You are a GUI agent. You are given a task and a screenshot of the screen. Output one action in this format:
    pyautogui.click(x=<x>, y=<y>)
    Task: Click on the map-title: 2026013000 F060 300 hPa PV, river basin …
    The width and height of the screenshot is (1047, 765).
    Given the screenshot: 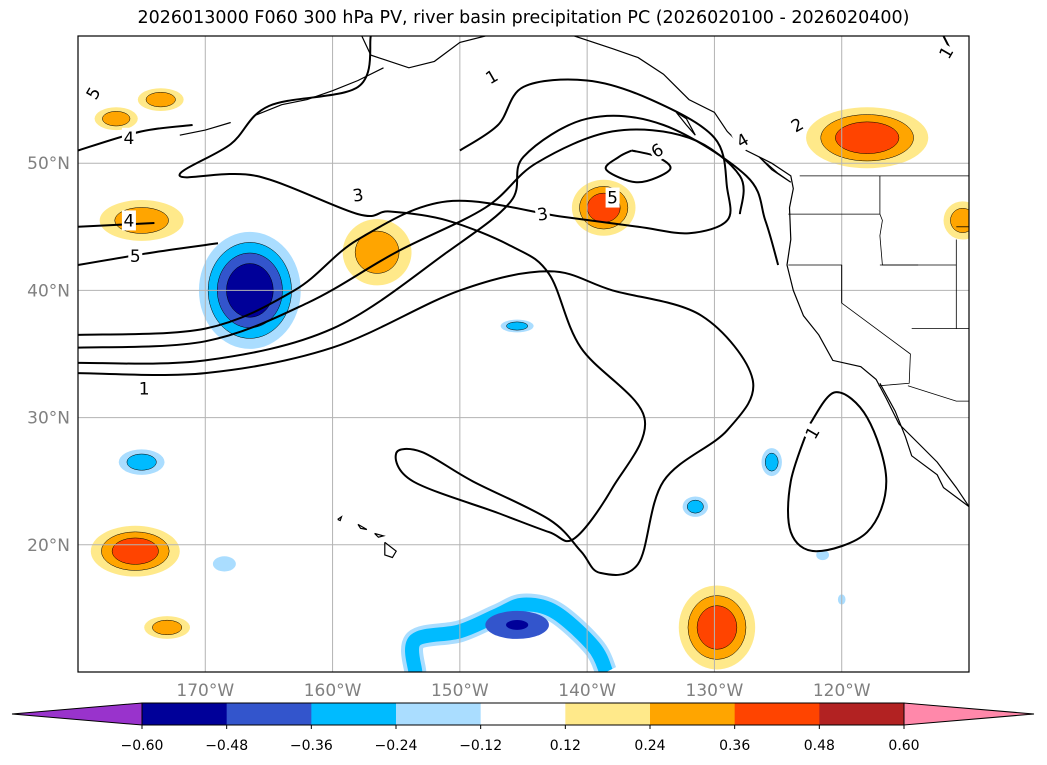 What is the action you would take?
    pyautogui.click(x=523, y=18)
    